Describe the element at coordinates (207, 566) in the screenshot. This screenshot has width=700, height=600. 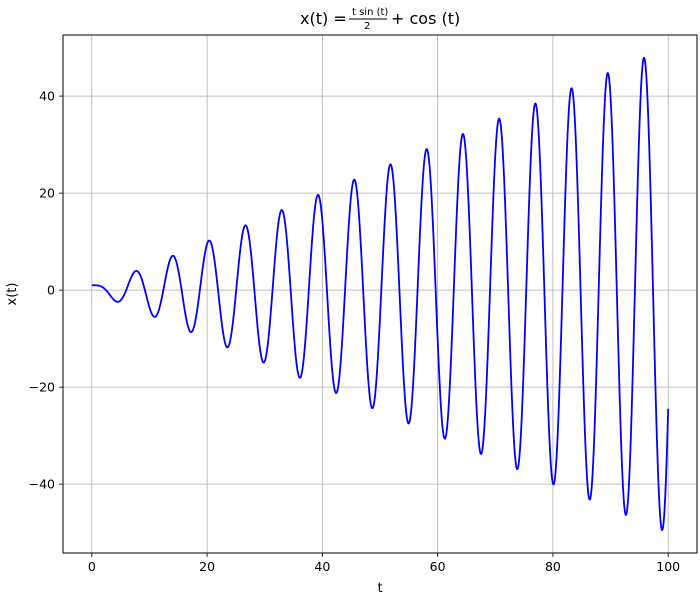
I see `x-tick-label: 20` at that location.